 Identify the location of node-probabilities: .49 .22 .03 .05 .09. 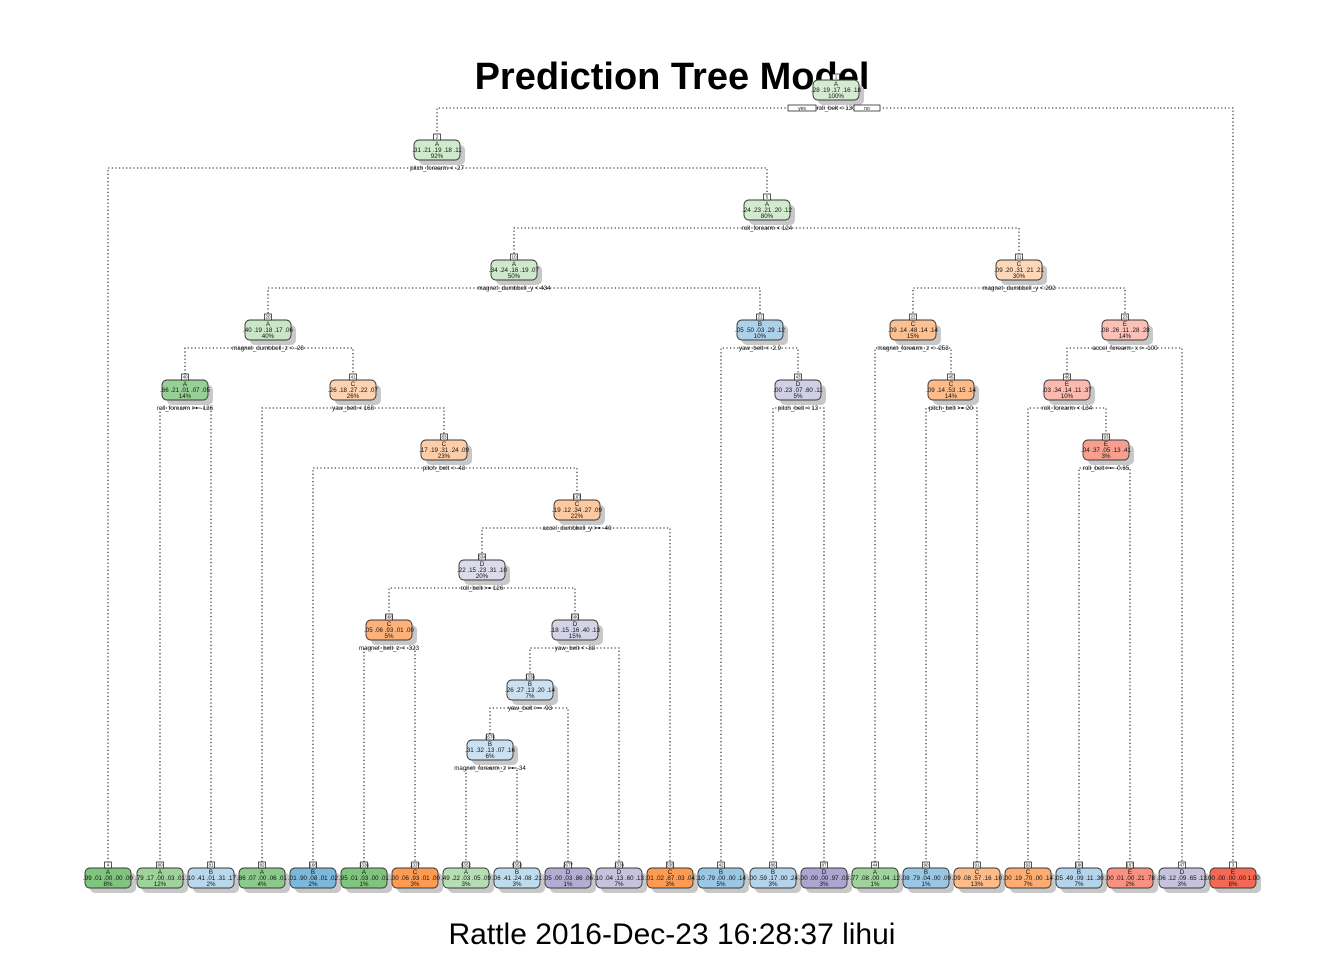
(466, 878).